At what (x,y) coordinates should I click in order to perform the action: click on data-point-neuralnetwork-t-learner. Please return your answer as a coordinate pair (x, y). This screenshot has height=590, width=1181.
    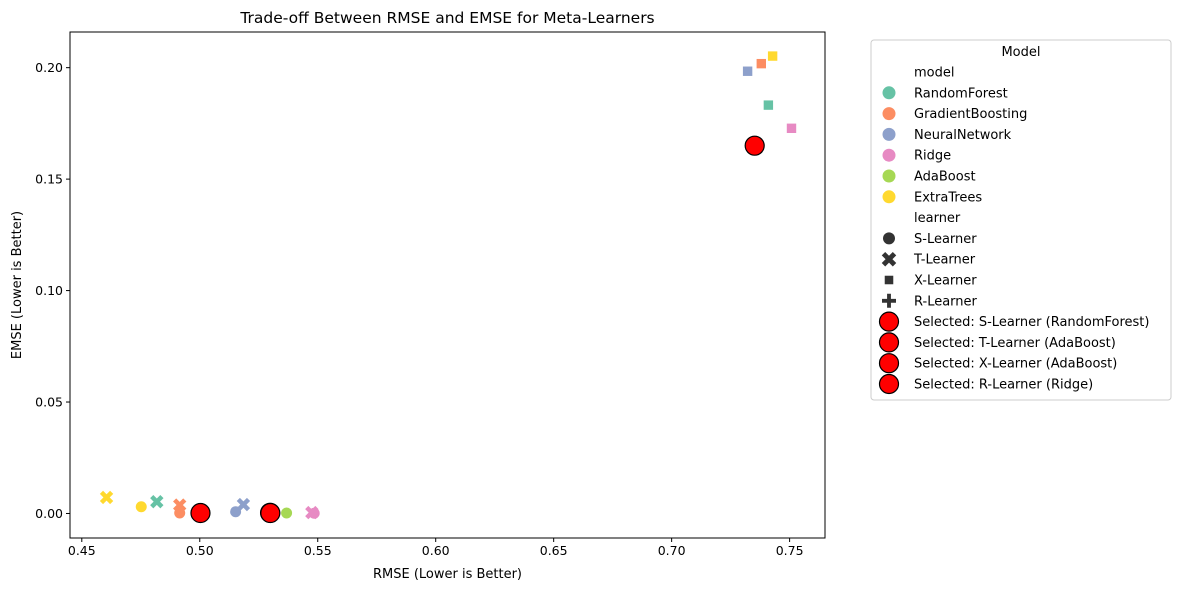
    Looking at the image, I should click on (243, 504).